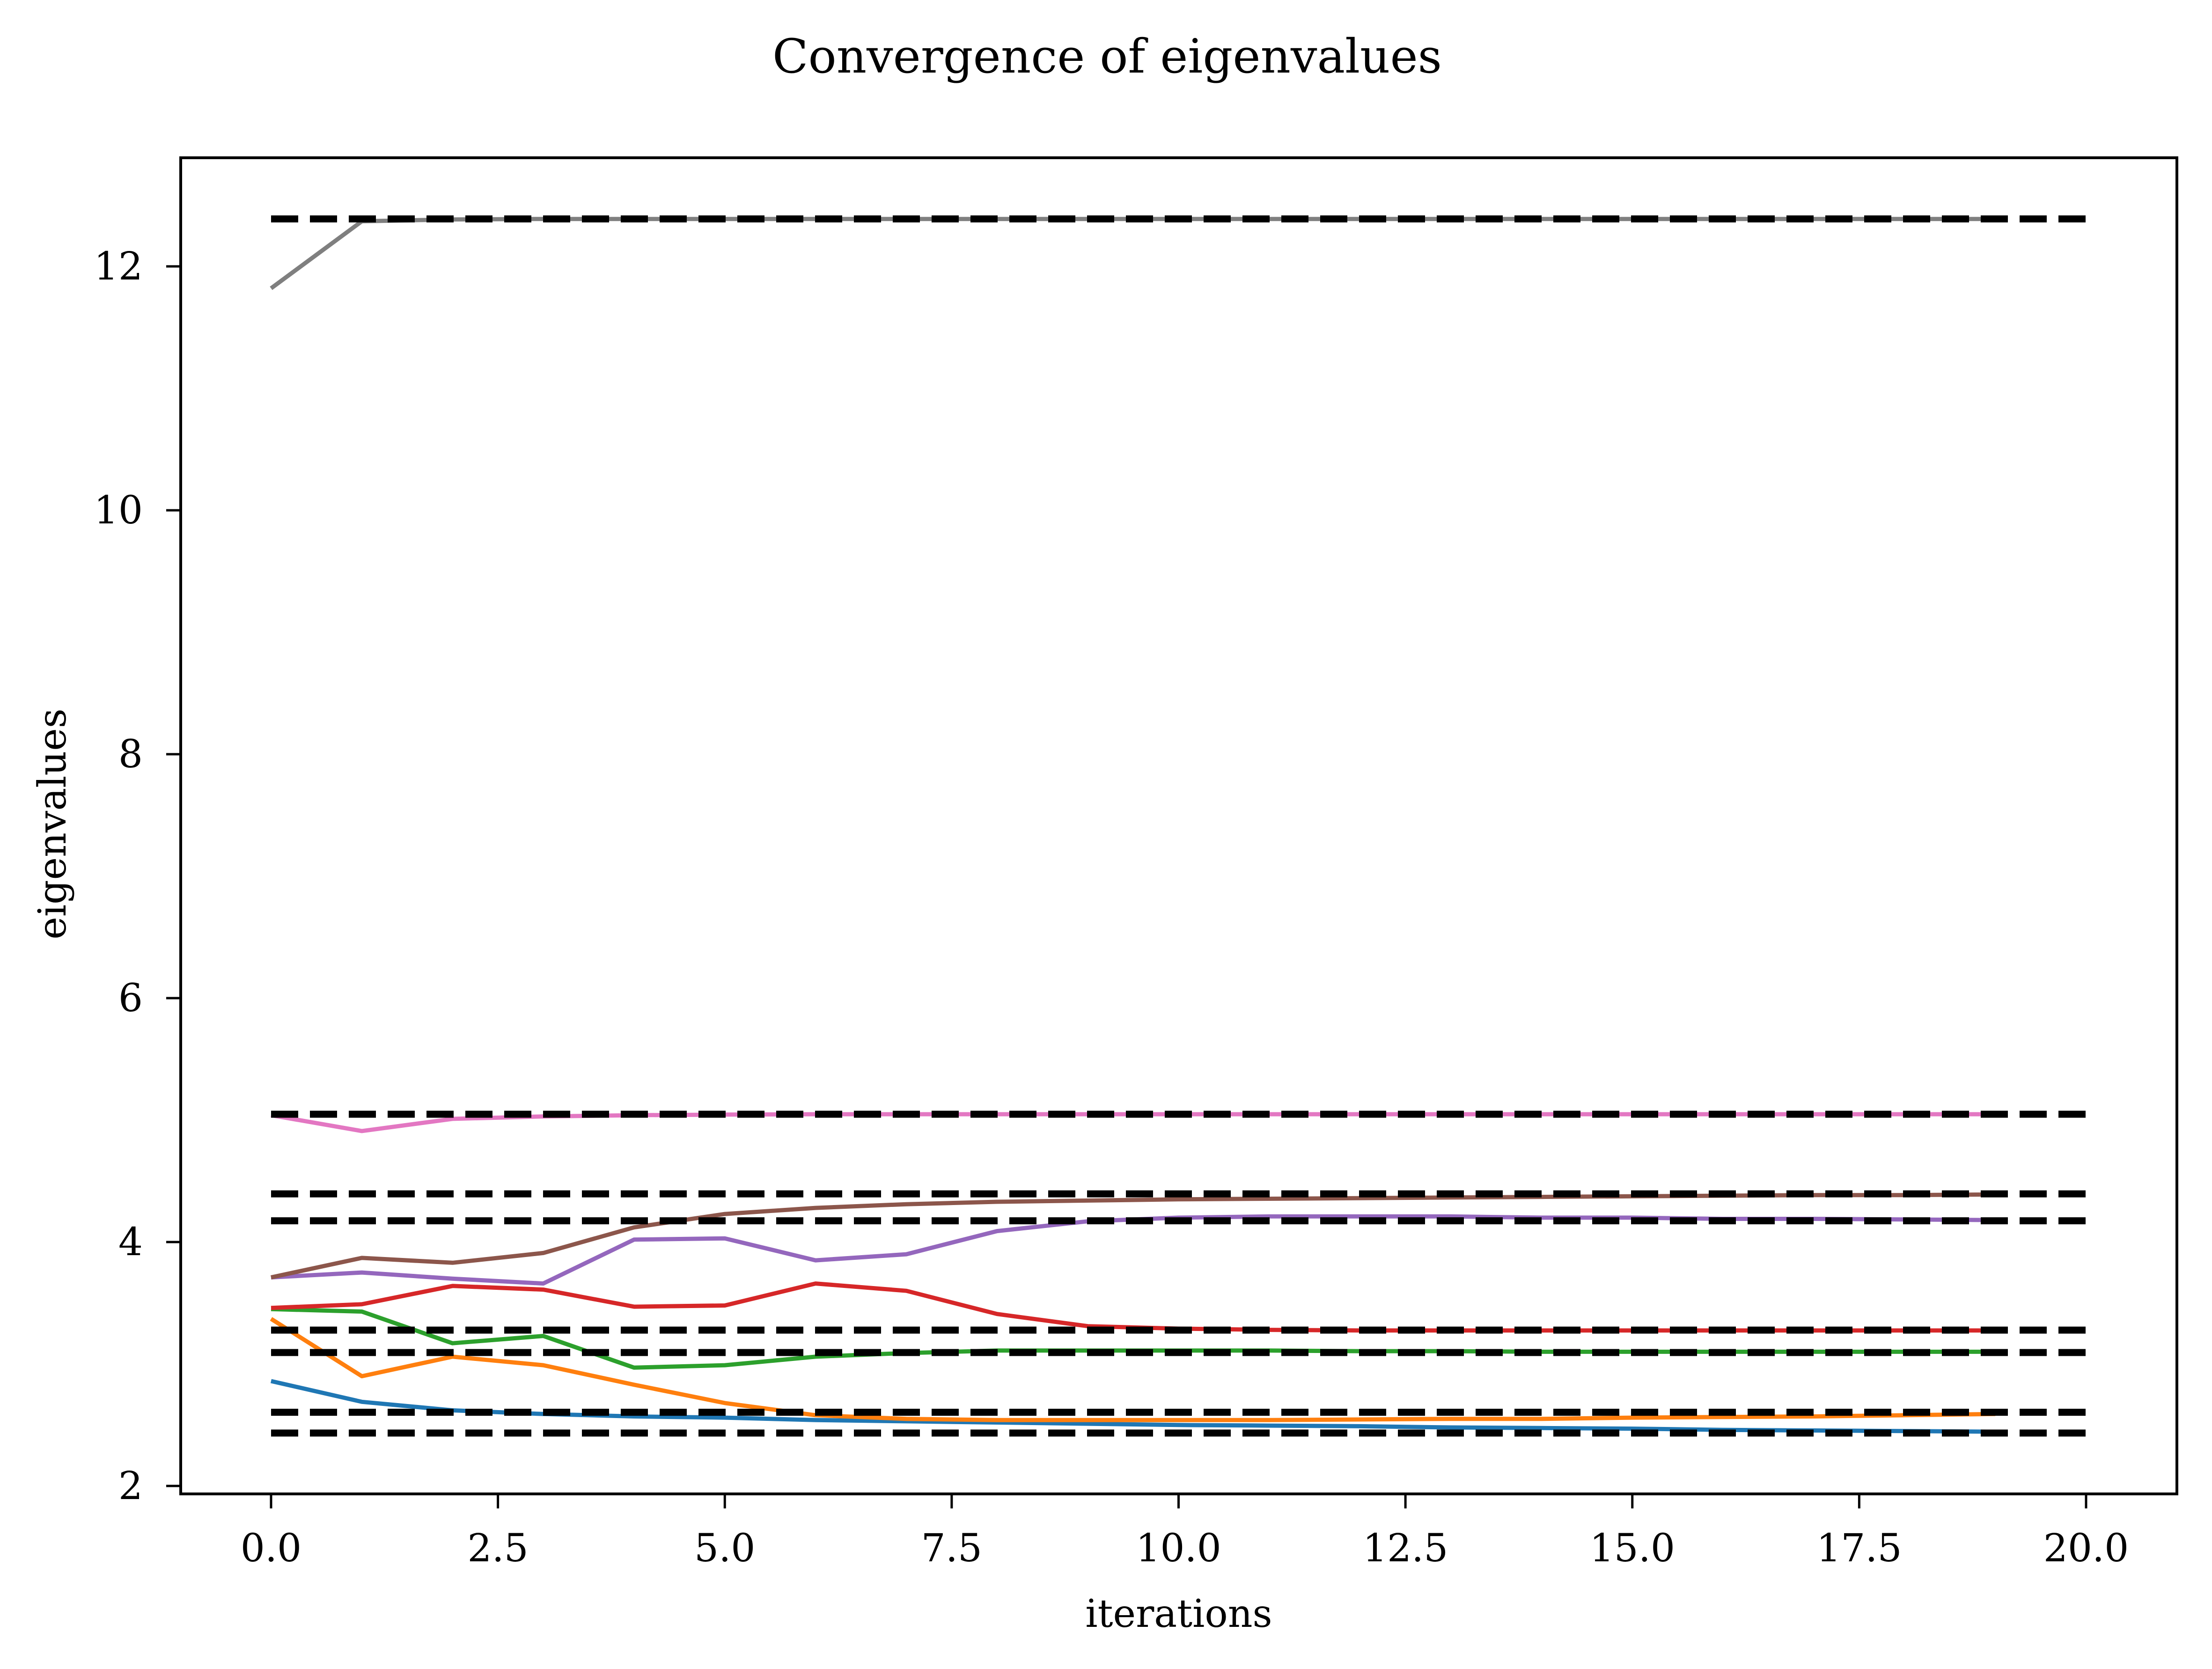 The height and width of the screenshot is (1669, 2212). Describe the element at coordinates (1859, 1548) in the screenshot. I see `x-tick-label: 17.5` at that location.